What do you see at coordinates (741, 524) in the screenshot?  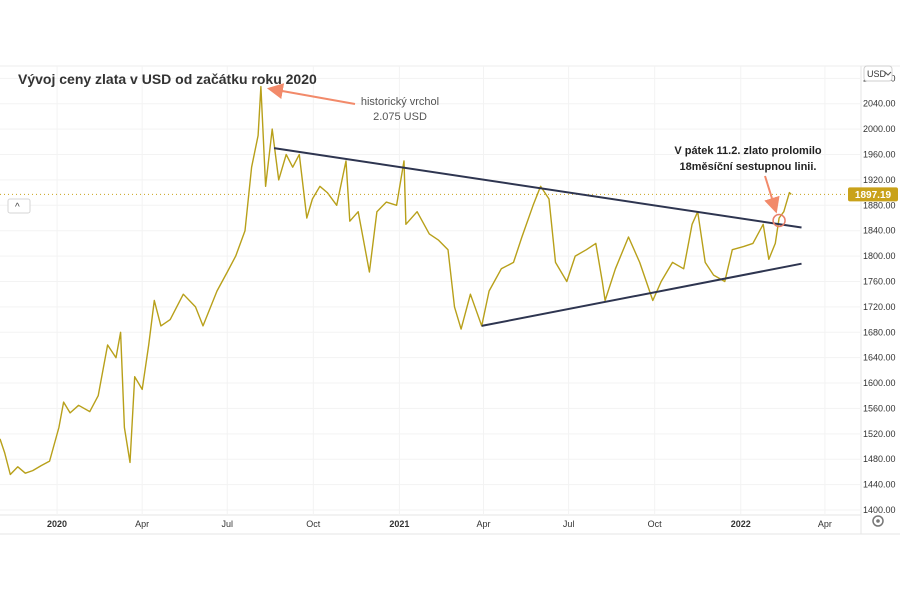 I see `x-tick-label: 2022` at bounding box center [741, 524].